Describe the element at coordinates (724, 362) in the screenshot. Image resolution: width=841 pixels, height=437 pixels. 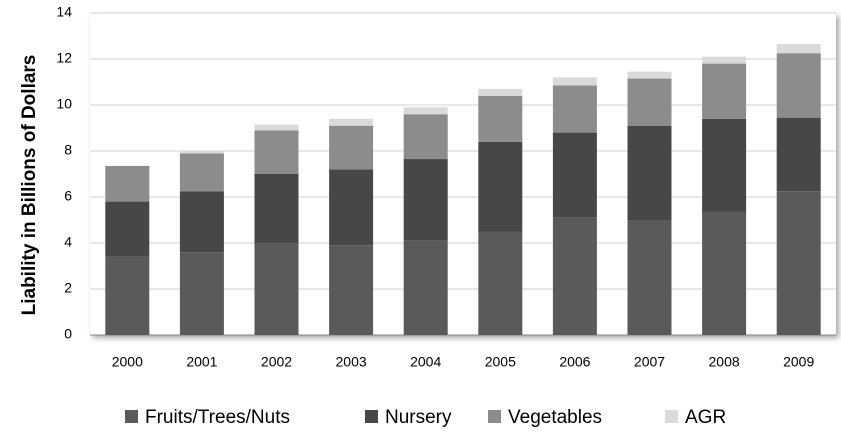
I see `x-tick-label: 2008` at that location.